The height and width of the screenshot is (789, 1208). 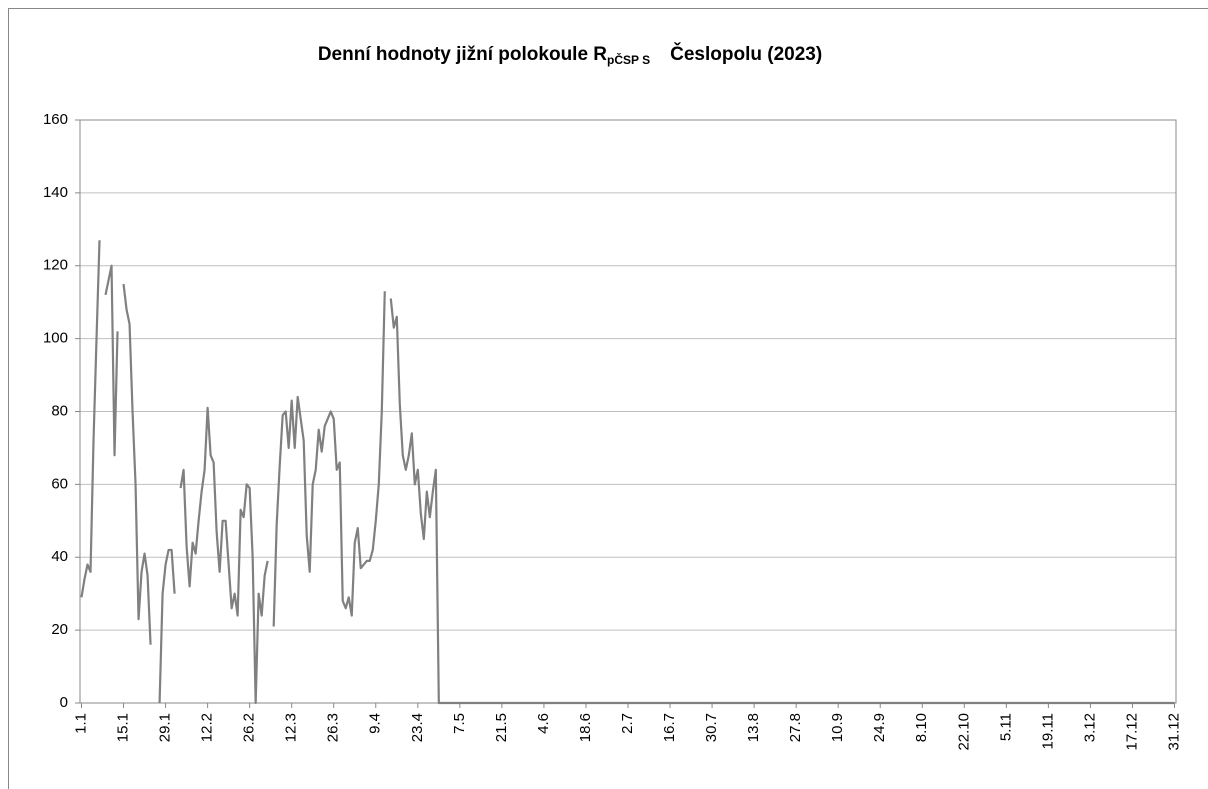 What do you see at coordinates (80, 723) in the screenshot?
I see `x-tick-label: 1.1` at bounding box center [80, 723].